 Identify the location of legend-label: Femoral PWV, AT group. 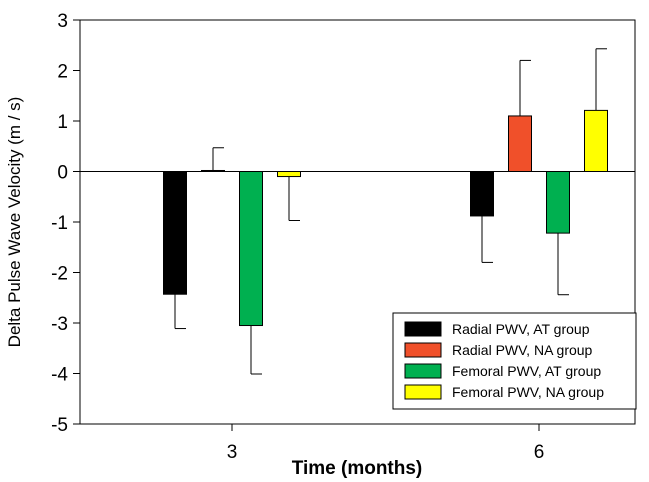
(526, 371).